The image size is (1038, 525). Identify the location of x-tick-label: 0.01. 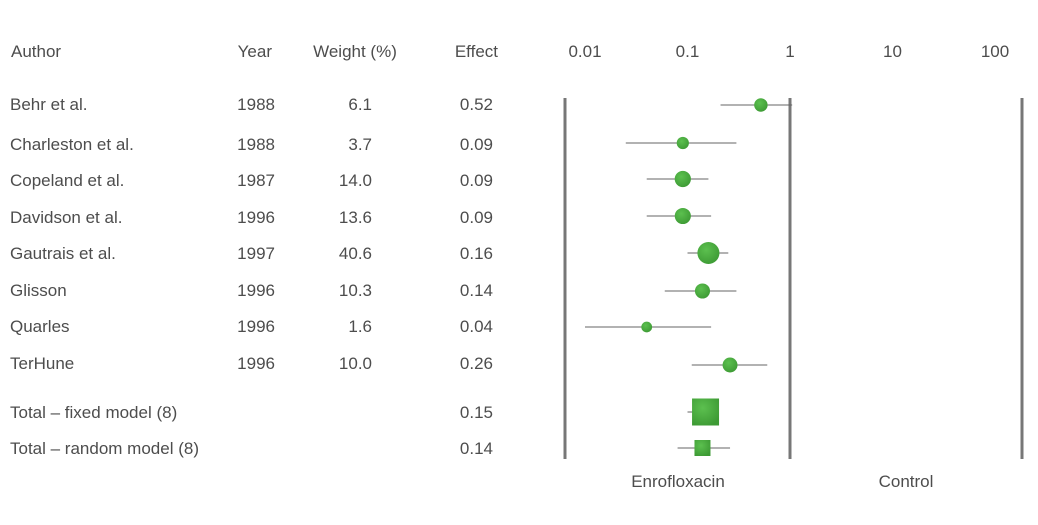
(584, 51).